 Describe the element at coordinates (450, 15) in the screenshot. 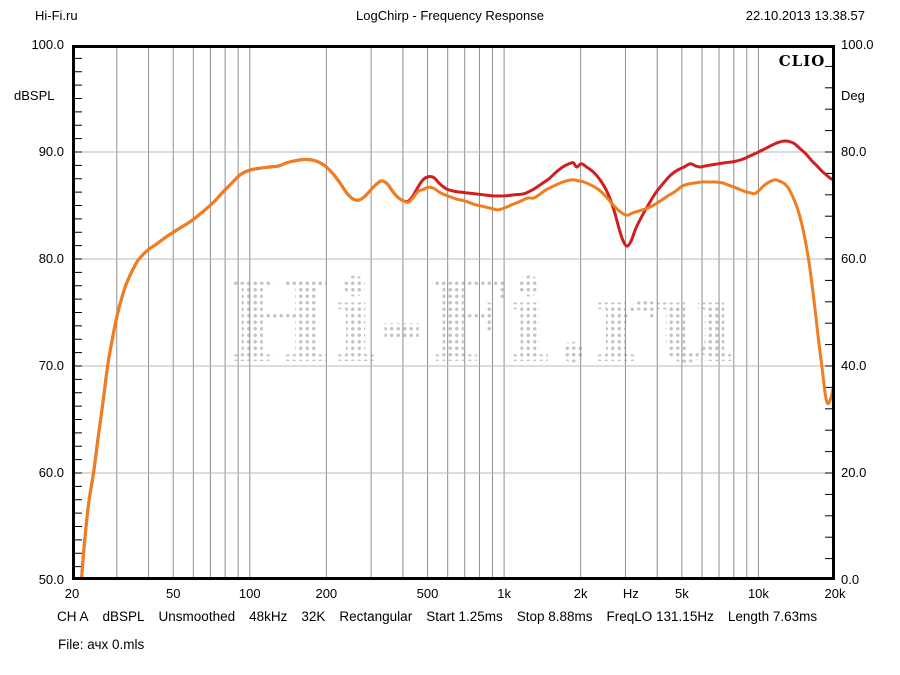

I see `header-measurement-title: LogChirp - Frequency Response` at that location.